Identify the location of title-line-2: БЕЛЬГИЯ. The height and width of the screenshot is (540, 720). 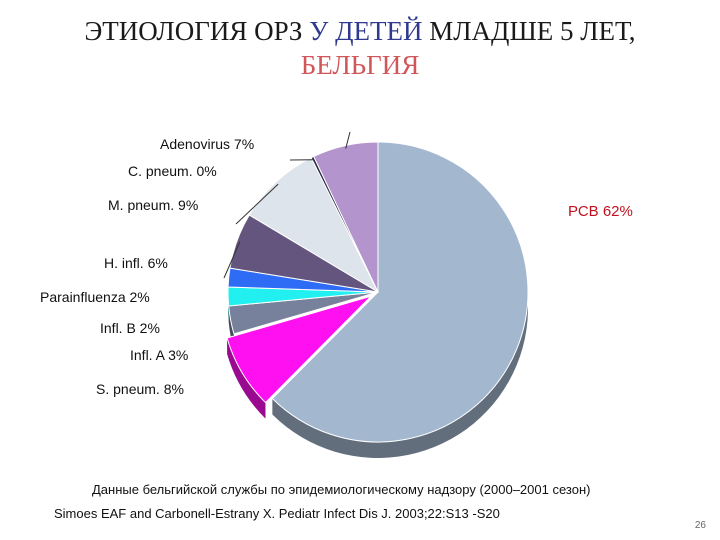
(360, 65).